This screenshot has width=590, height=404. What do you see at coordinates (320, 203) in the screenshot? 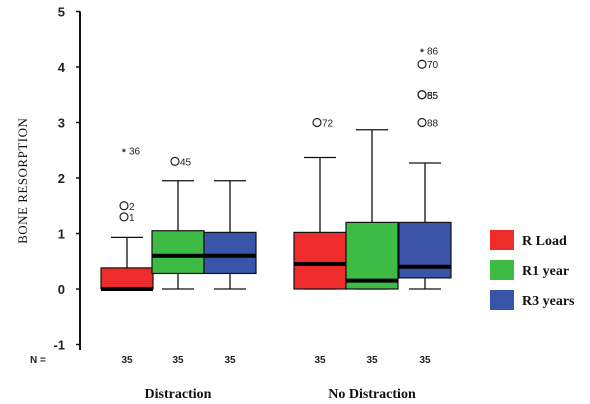
I see `box-3: 72` at bounding box center [320, 203].